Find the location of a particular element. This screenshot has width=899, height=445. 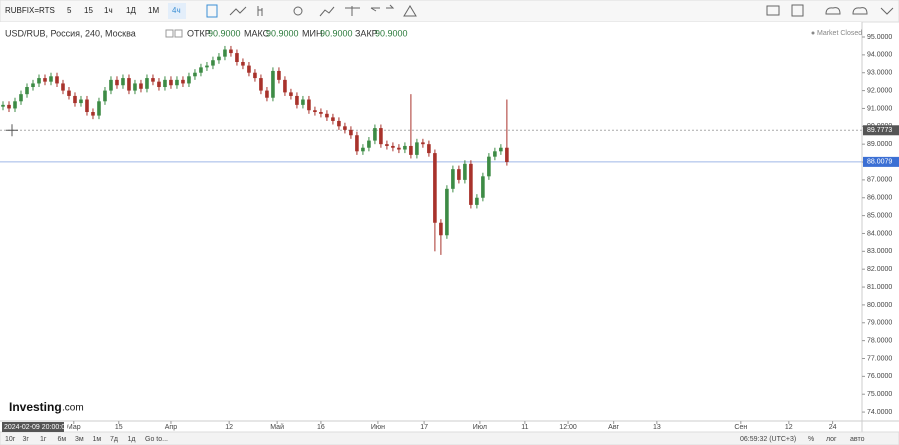

status-dot is located at coordinates (813, 33).